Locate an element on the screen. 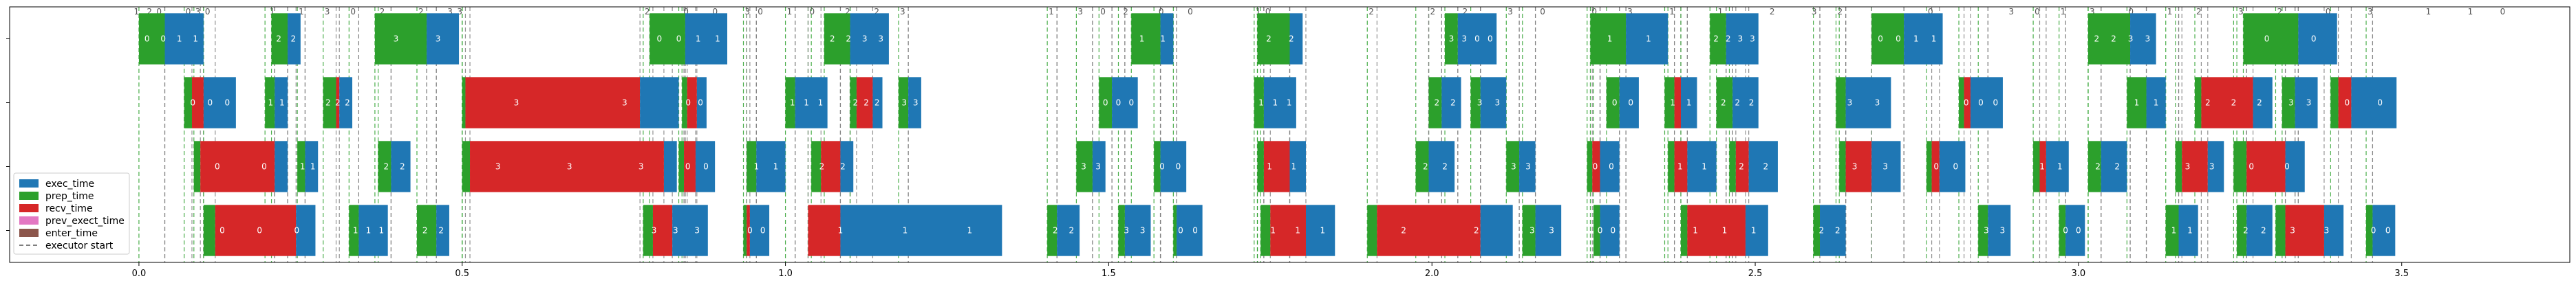  x-tick-label: 1.0 is located at coordinates (785, 274).